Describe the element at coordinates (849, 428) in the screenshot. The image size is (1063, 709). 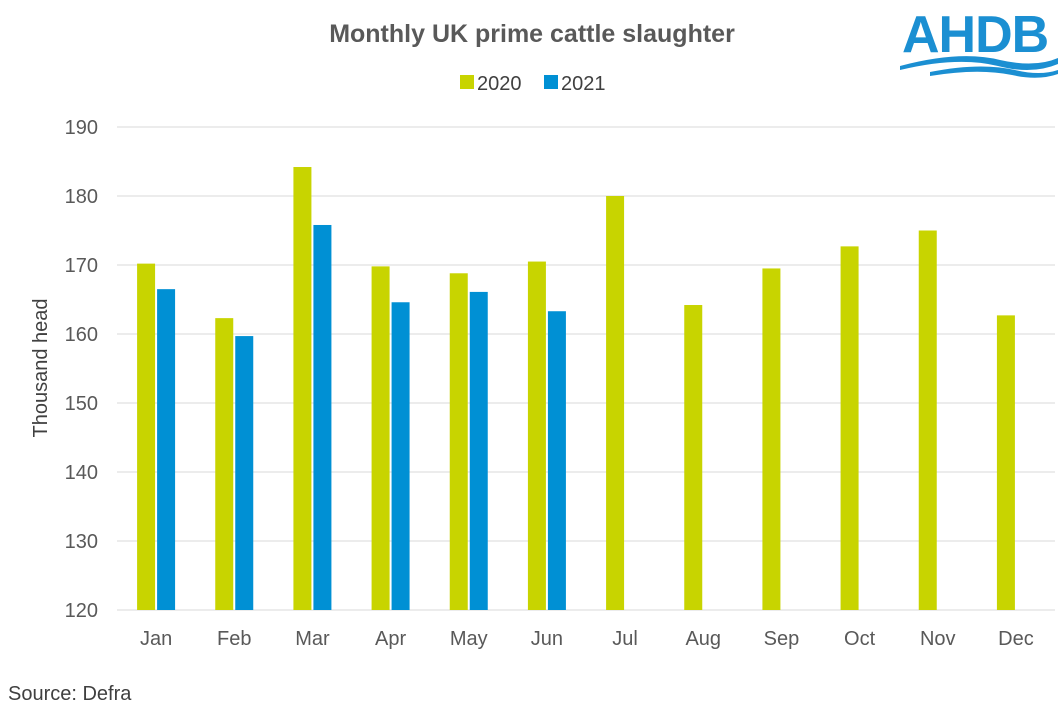
I see `bar-2020-oct` at that location.